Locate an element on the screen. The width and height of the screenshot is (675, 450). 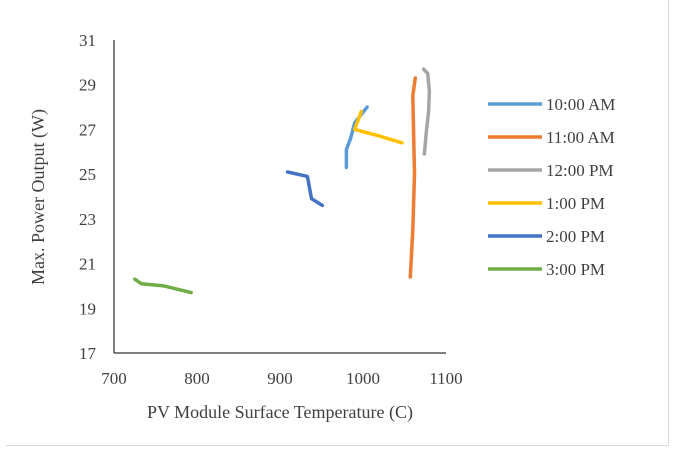
y-tick-label: 31 is located at coordinates (87, 40).